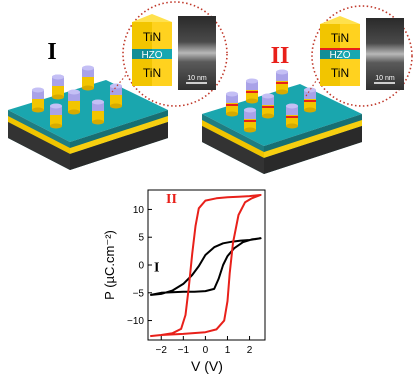 The width and height of the screenshot is (414, 379). Describe the element at coordinates (152, 37) in the screenshot. I see `stack-I-top-label: TiN` at that location.